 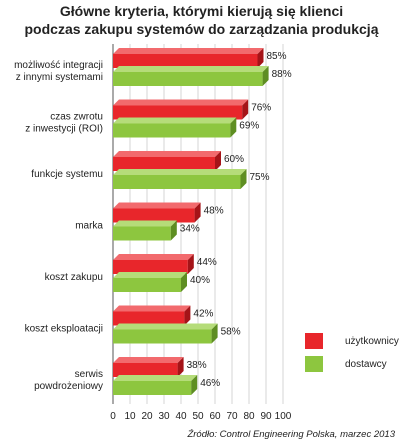 What do you see at coordinates (89, 226) in the screenshot?
I see `category-label: marka` at bounding box center [89, 226].